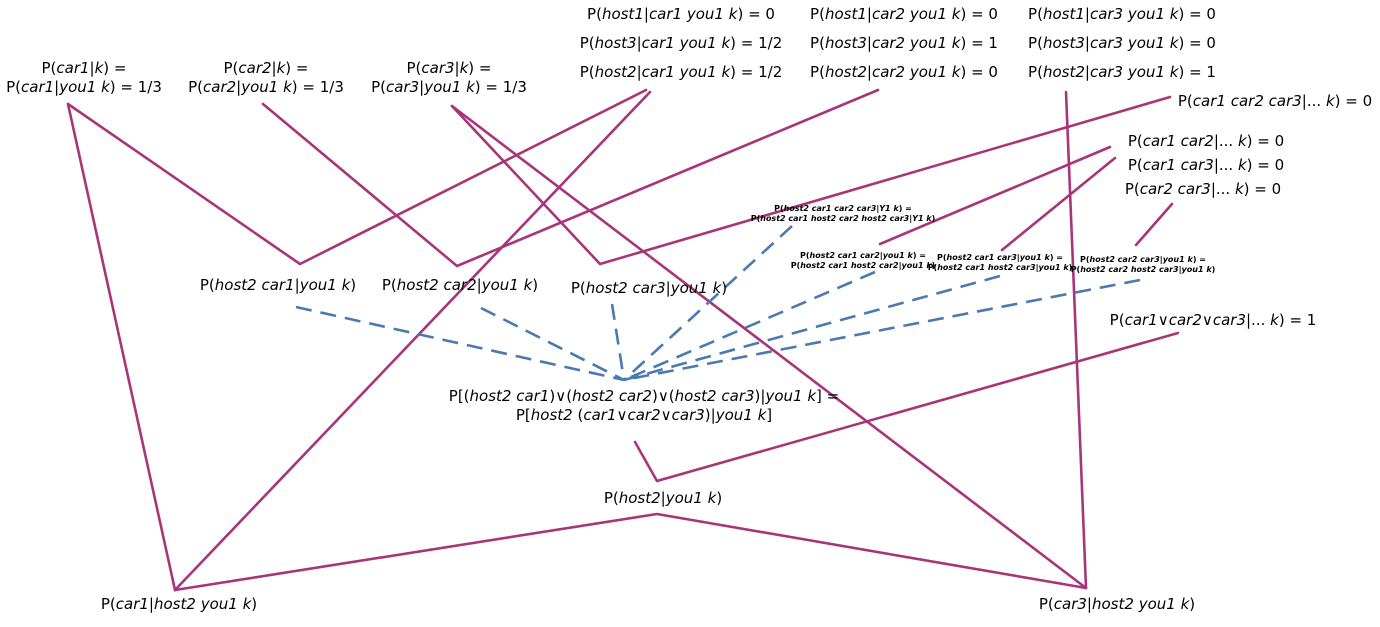  Describe the element at coordinates (663, 498) in the screenshot. I see `node-p-host2: P(host2|you1 k)` at that location.